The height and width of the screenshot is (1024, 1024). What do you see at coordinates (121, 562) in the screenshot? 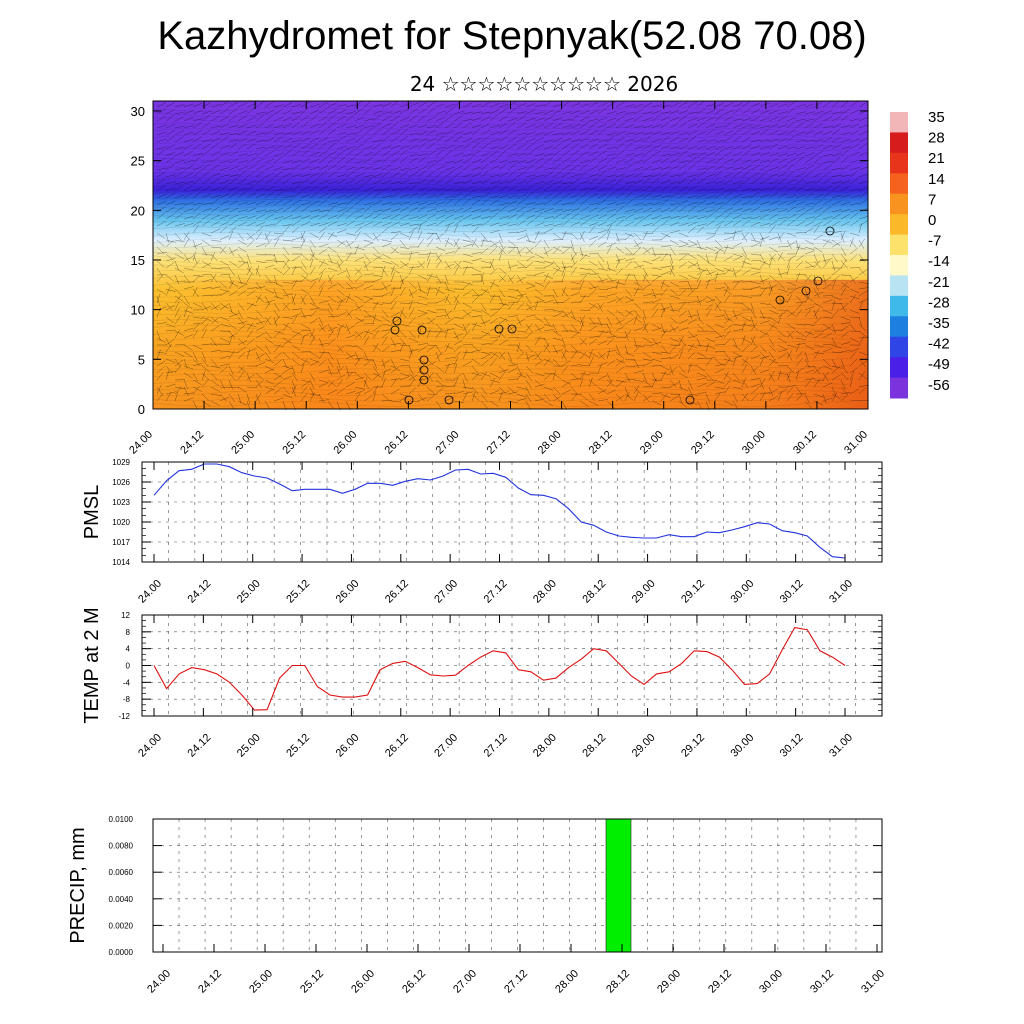
I see `pmsl-y-tick-label: 1014` at bounding box center [121, 562].